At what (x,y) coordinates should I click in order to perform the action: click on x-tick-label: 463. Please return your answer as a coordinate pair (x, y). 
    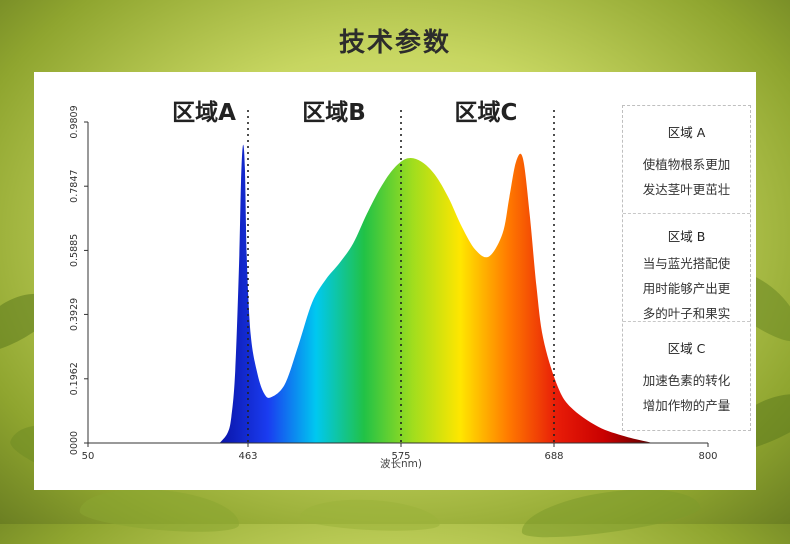
    Looking at the image, I should click on (247, 456).